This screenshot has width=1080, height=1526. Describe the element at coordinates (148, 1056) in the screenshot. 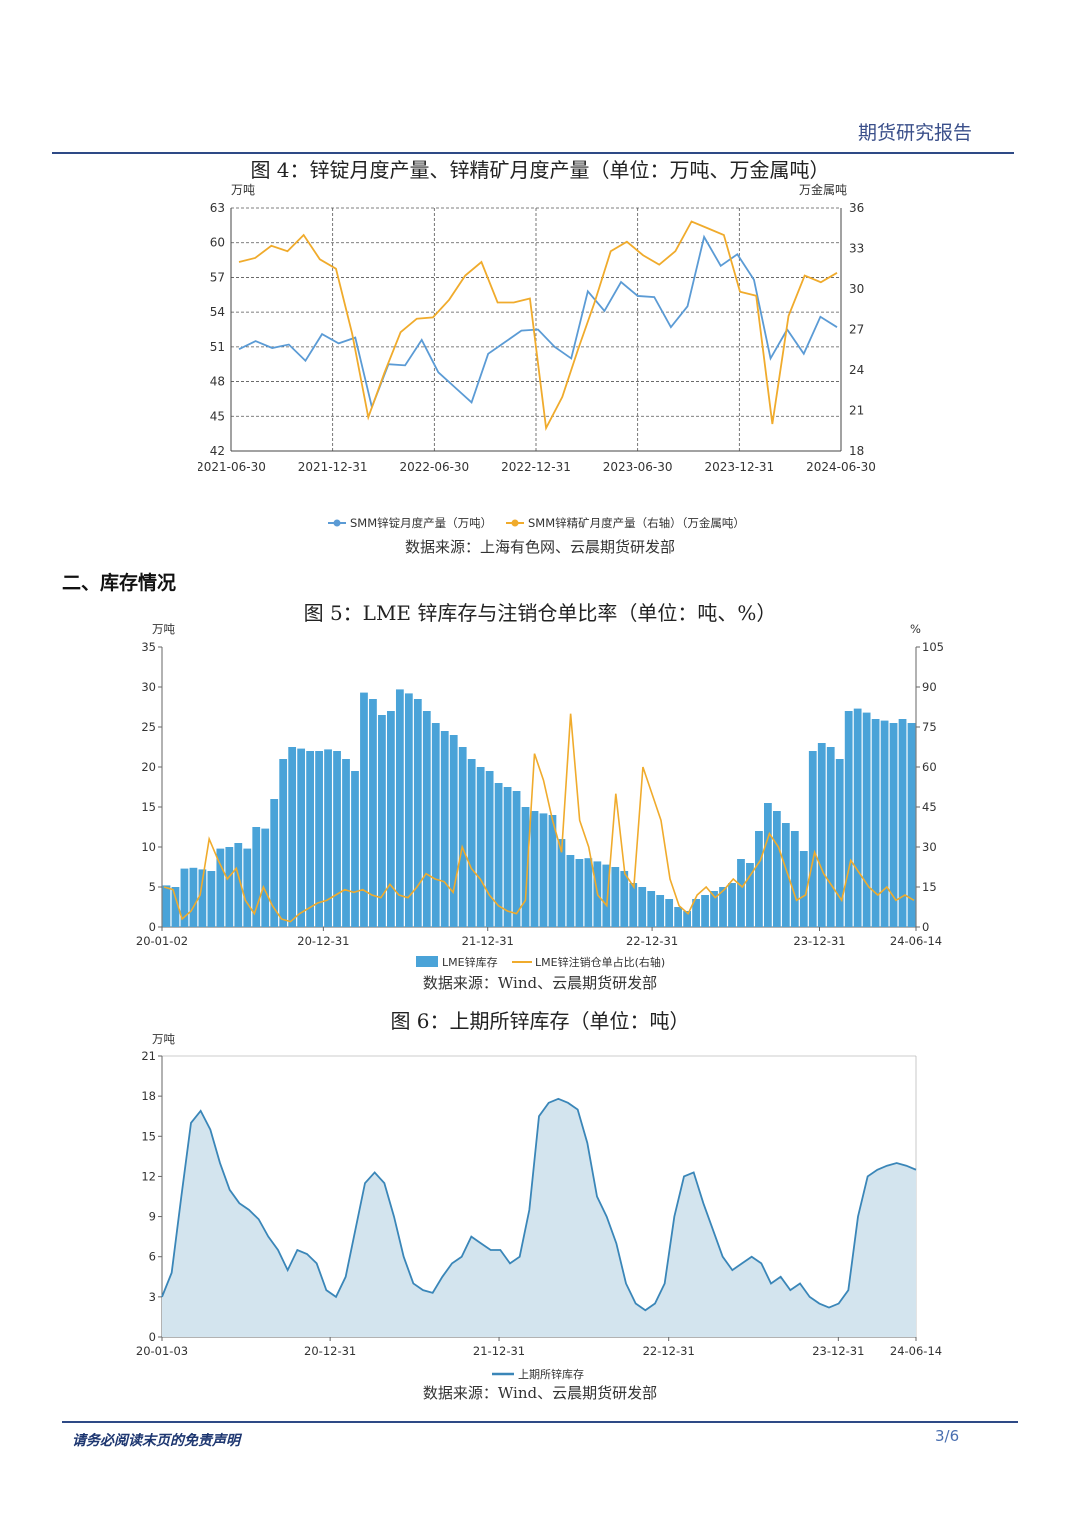

I see `y-tick-label: 21` at that location.